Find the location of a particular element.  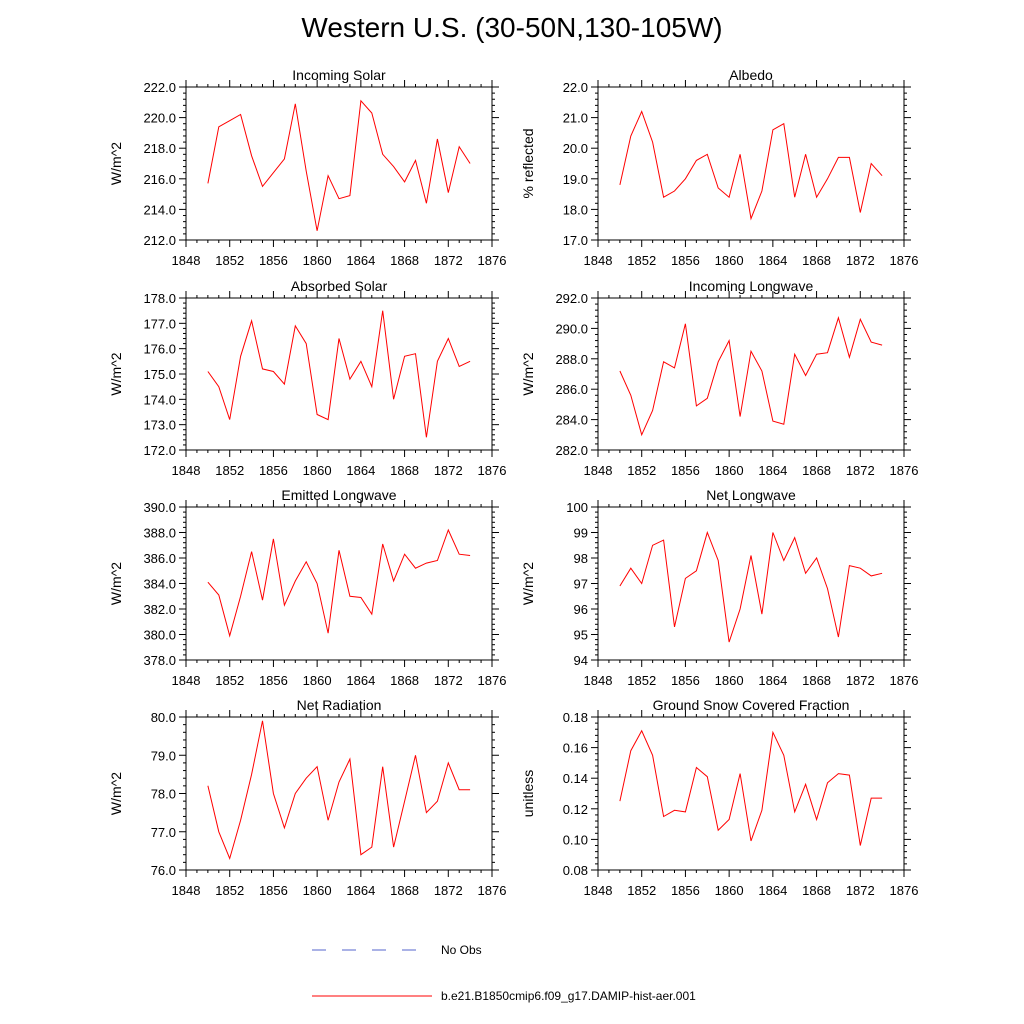

y-tick-label: 0.12 is located at coordinates (575, 809).